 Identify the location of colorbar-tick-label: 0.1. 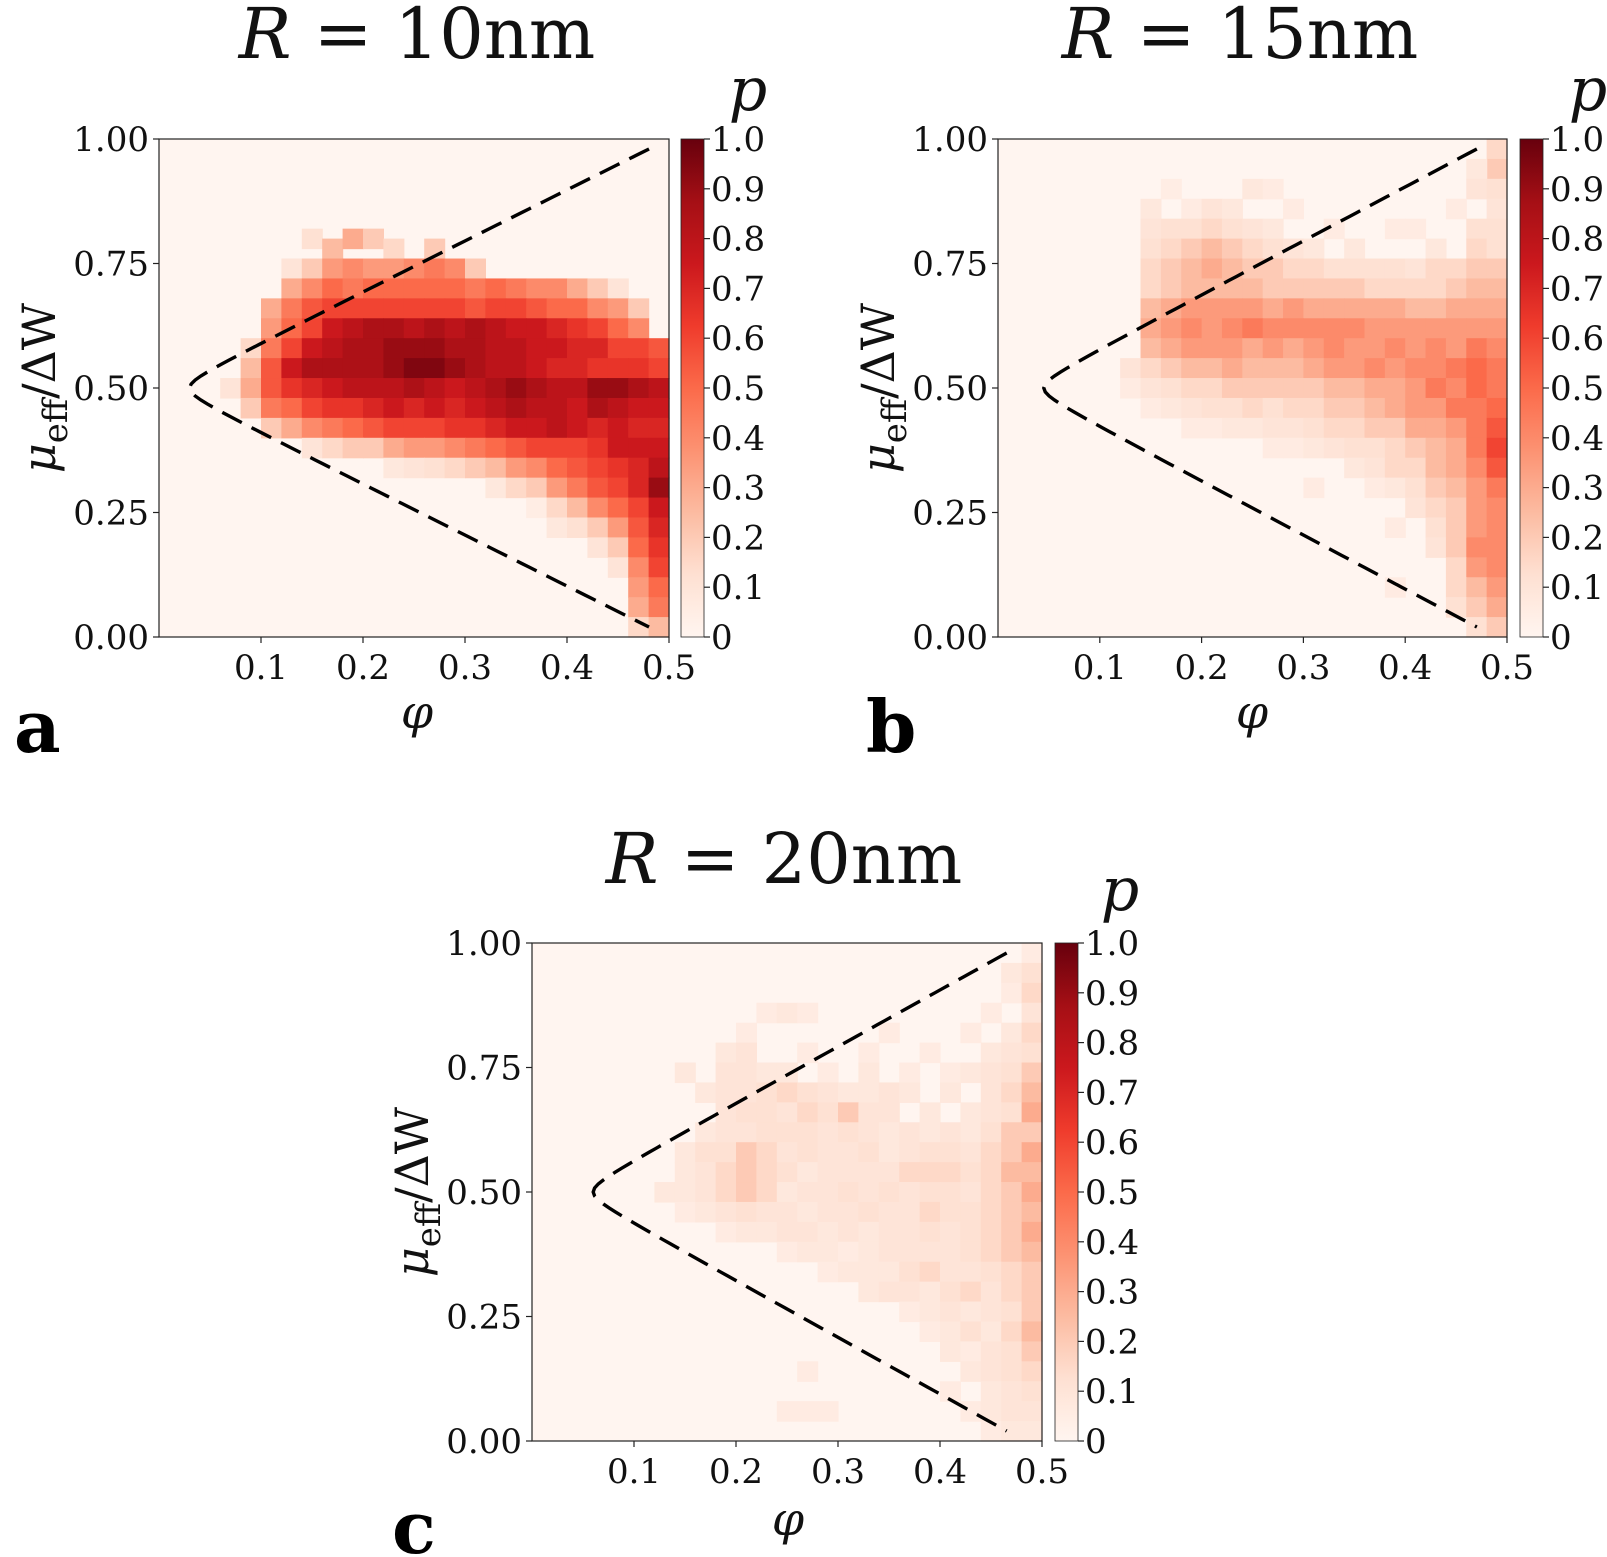
(1112, 1392).